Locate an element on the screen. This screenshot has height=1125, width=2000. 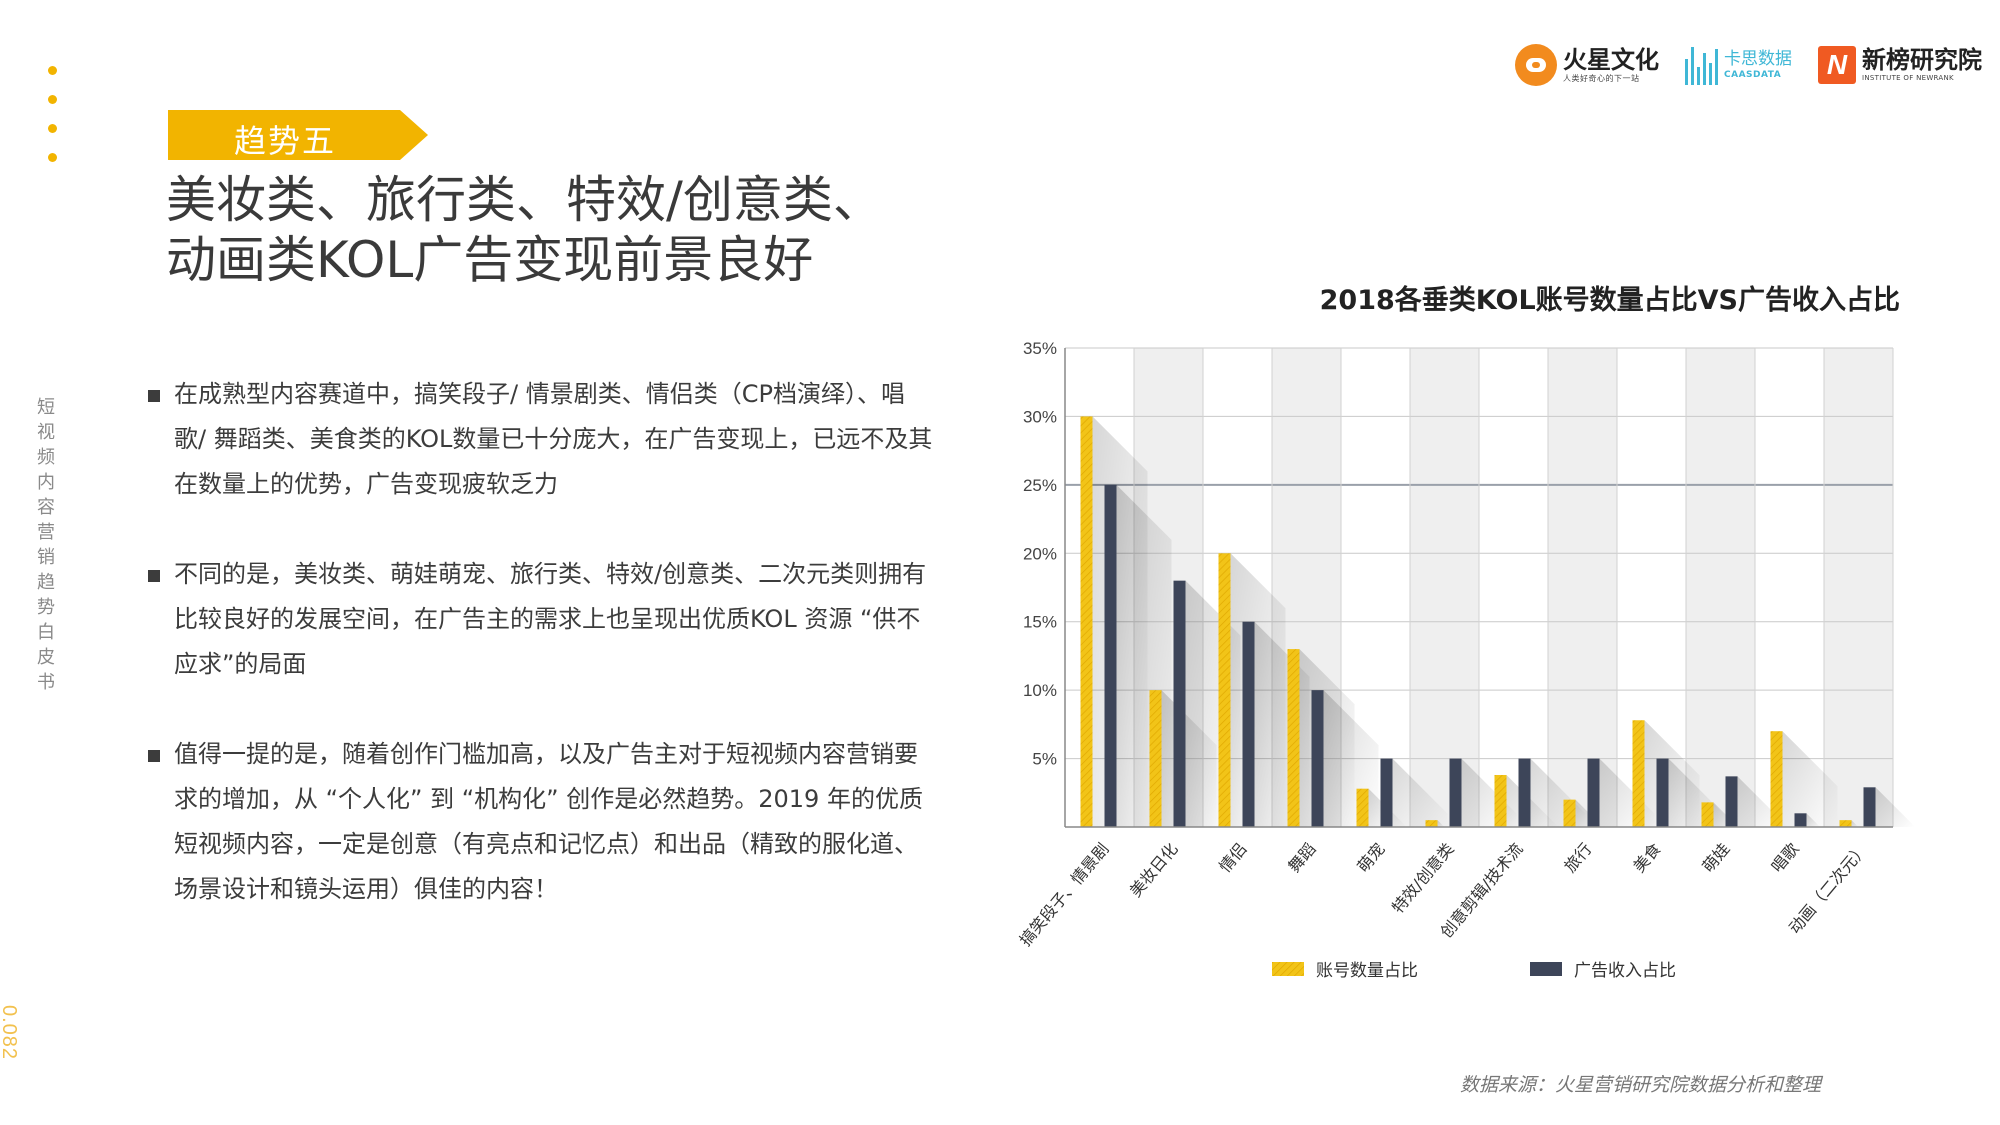
y-tick-label: 5% is located at coordinates (1044, 759).